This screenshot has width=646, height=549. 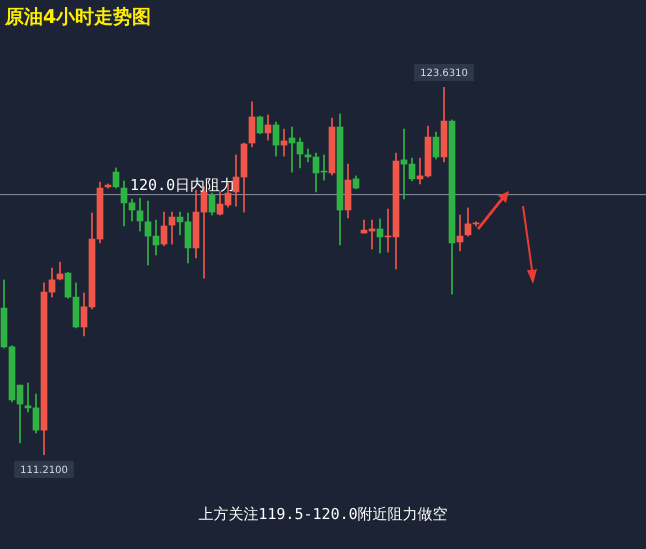 What do you see at coordinates (444, 74) in the screenshot?
I see `annotation: 123.6310` at bounding box center [444, 74].